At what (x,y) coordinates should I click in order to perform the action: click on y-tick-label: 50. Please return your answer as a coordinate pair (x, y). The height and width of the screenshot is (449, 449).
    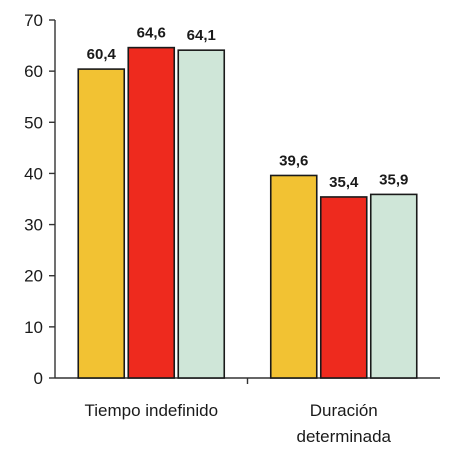
    Looking at the image, I should click on (33, 122).